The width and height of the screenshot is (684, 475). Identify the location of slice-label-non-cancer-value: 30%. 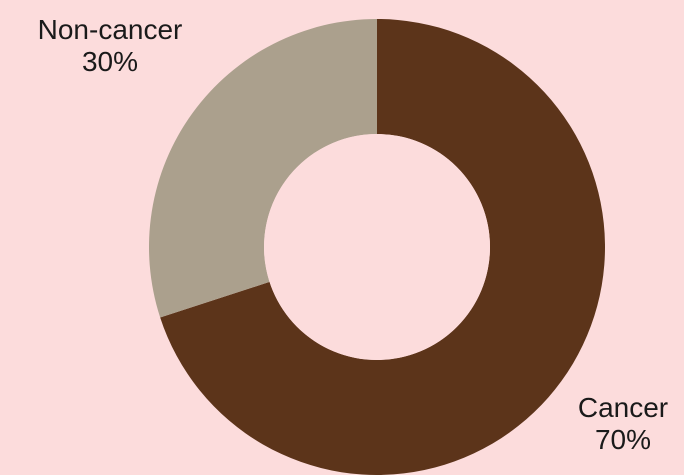
(110, 61).